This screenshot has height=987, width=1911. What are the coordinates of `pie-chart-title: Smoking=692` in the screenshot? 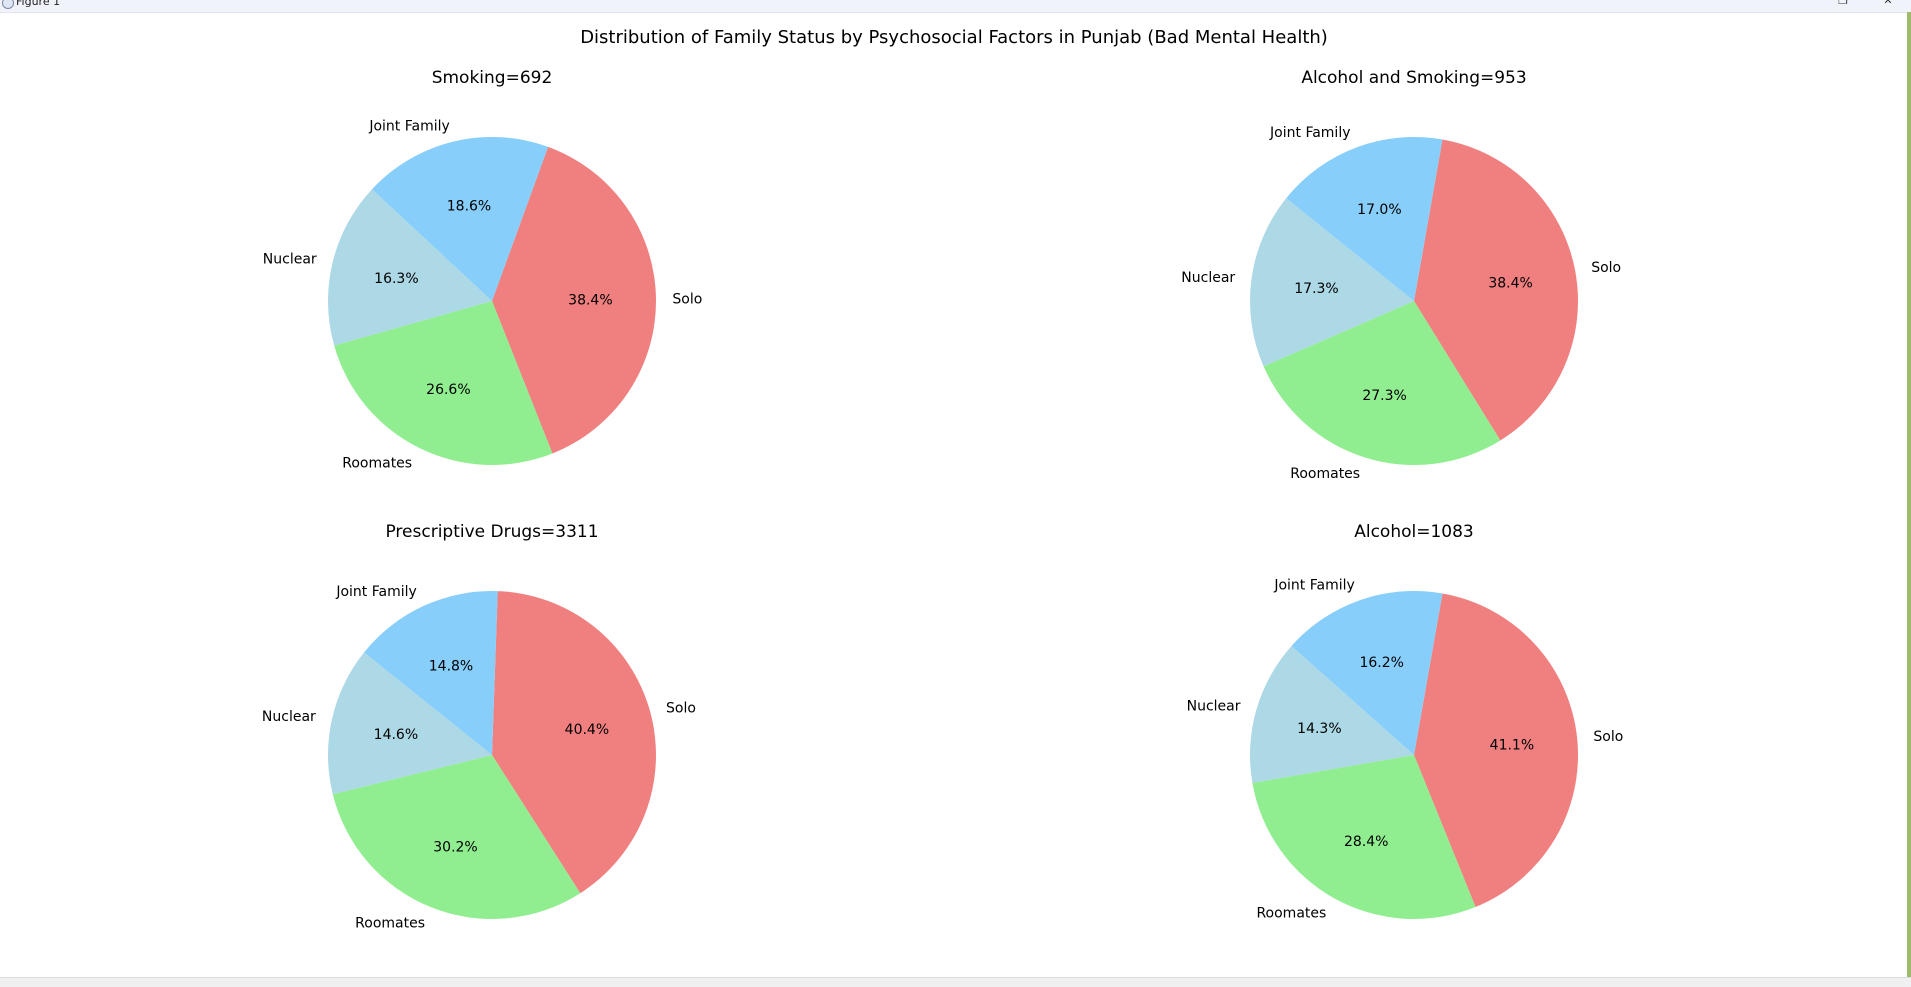 It's located at (492, 78).